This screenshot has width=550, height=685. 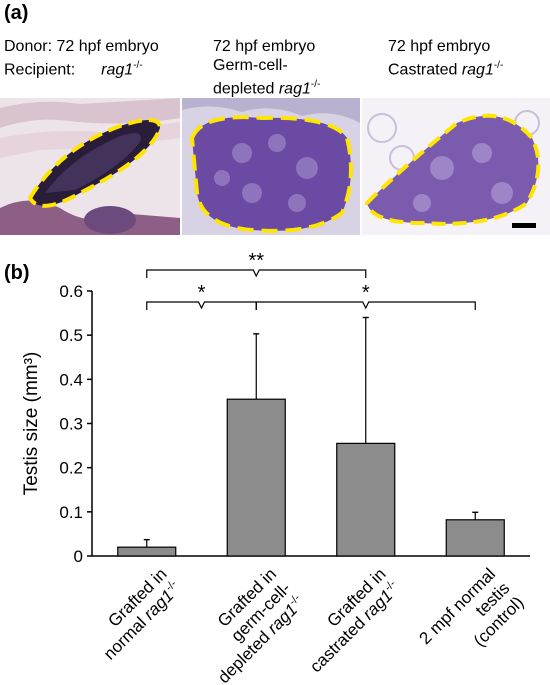 I want to click on header-col3-line1: 72 hpf embryo, so click(x=439, y=46).